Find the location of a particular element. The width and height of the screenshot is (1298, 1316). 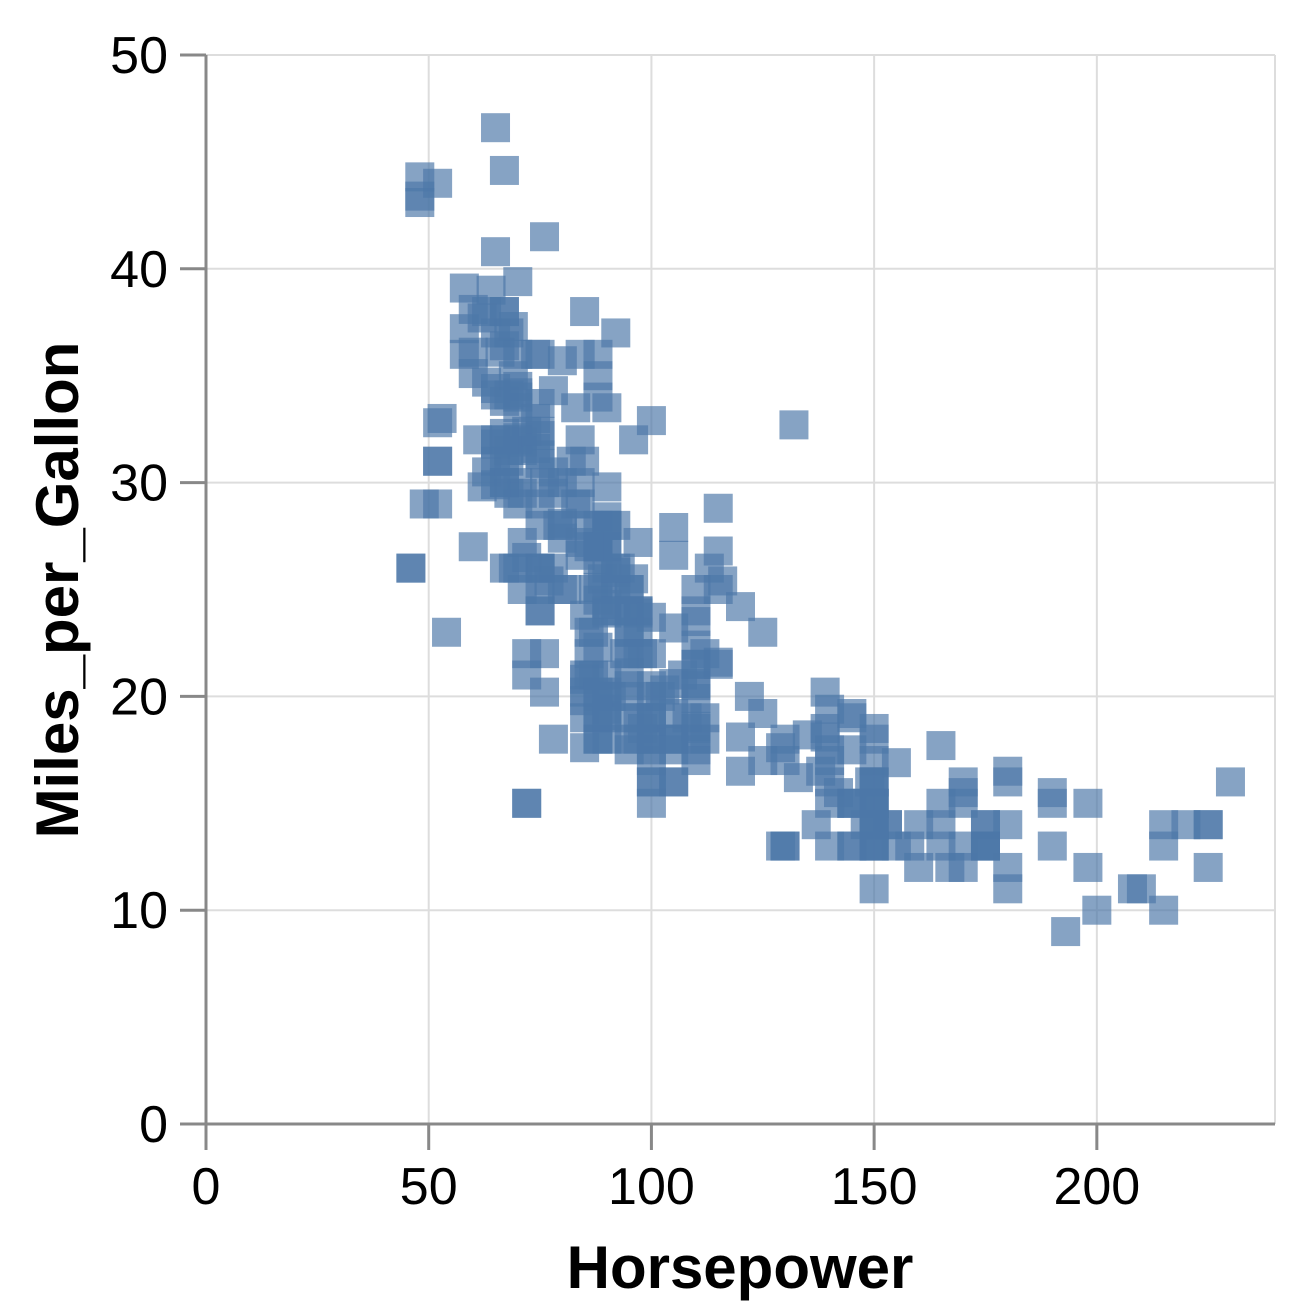

x-axis-tick-label: 200 is located at coordinates (1096, 1187).